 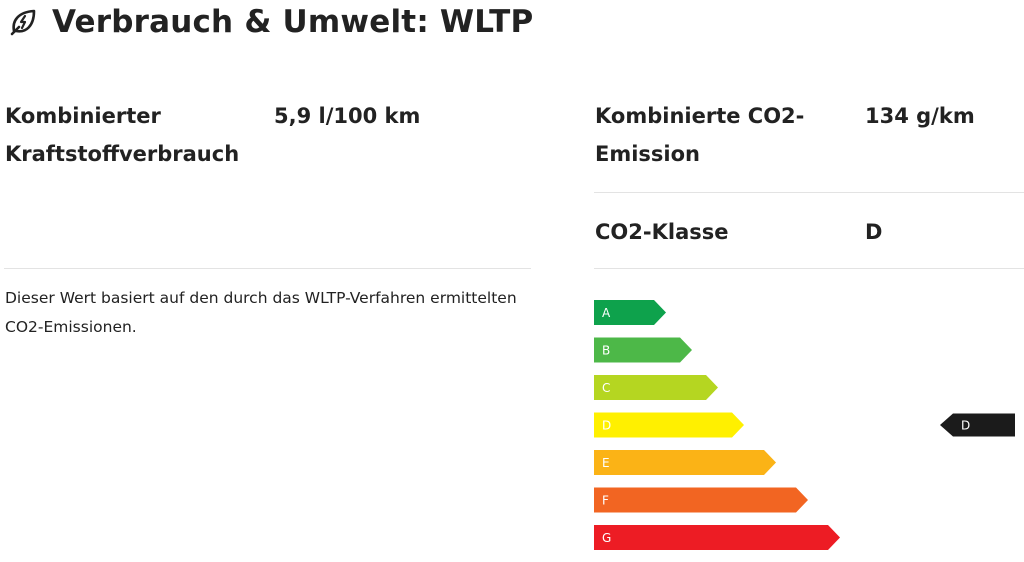 What do you see at coordinates (700, 135) in the screenshot?
I see `emission-label: Kombinierte CO2-Emission` at bounding box center [700, 135].